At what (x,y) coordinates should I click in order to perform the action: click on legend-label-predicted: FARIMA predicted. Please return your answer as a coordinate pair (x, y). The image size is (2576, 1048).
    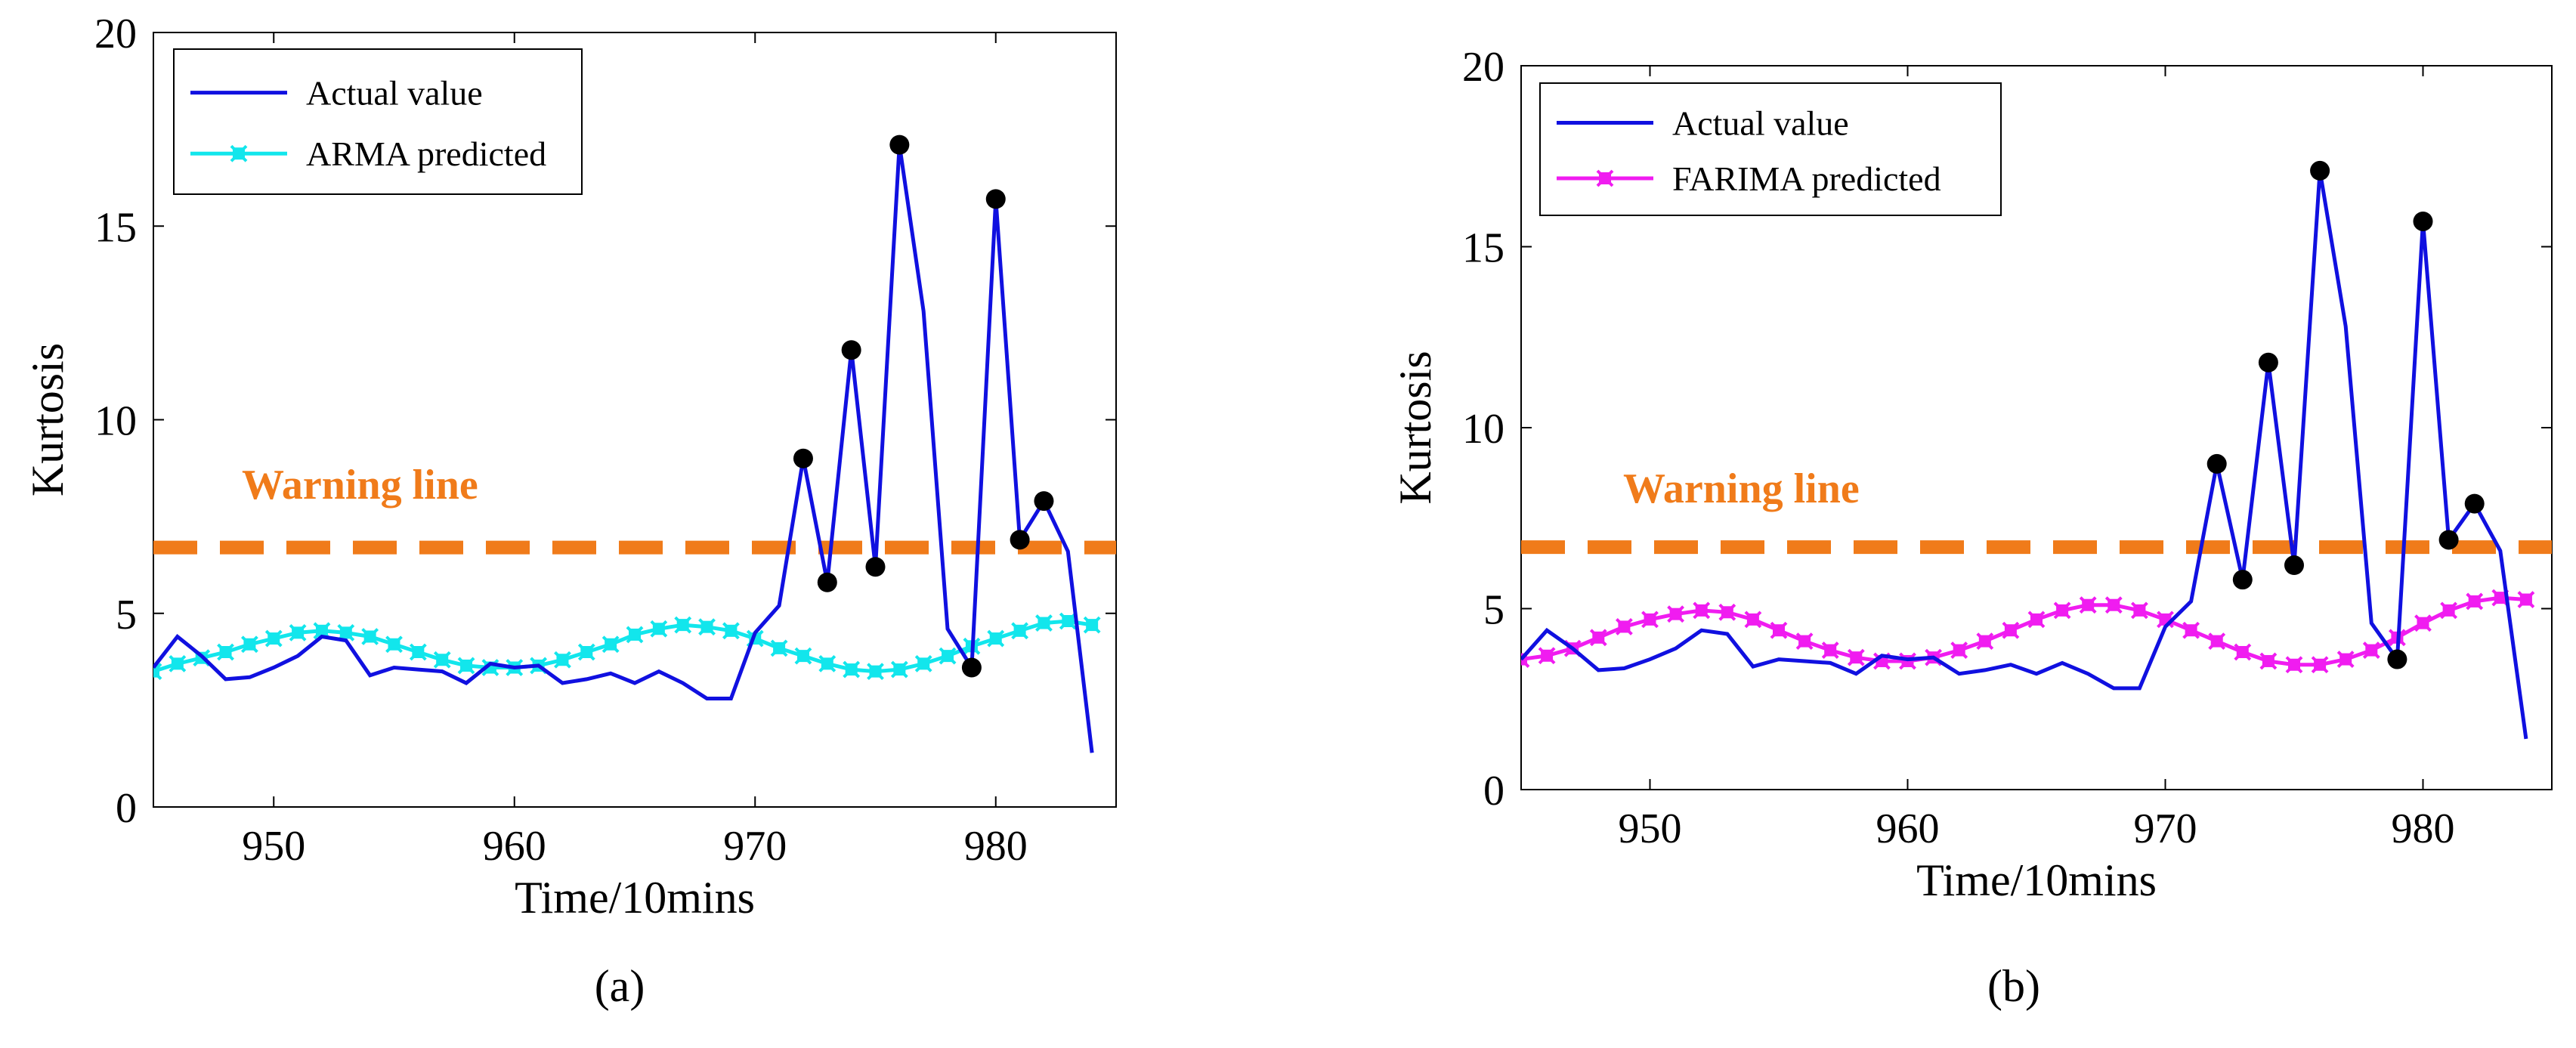
    Looking at the image, I should click on (1806, 178).